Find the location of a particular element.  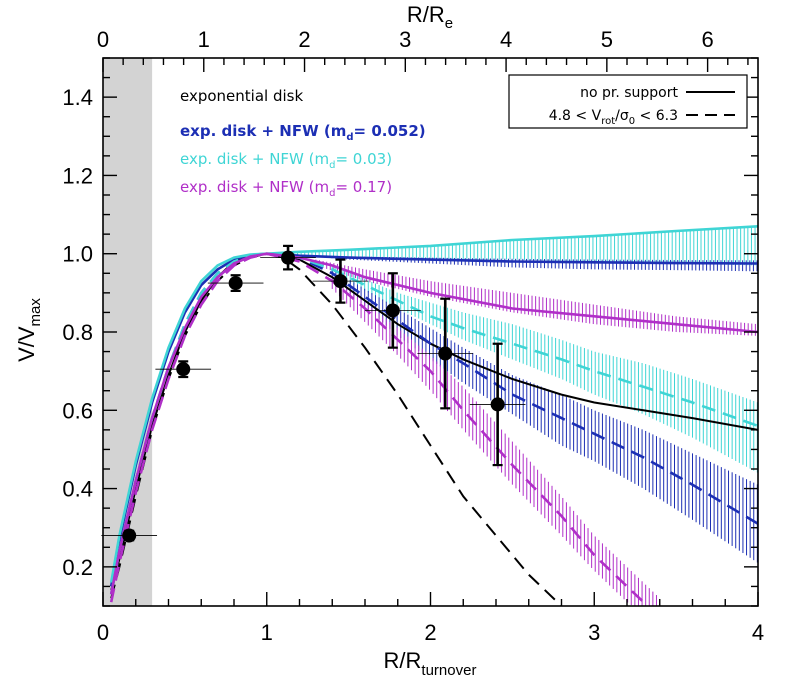

top-x-tick-label: 2 is located at coordinates (304, 39).